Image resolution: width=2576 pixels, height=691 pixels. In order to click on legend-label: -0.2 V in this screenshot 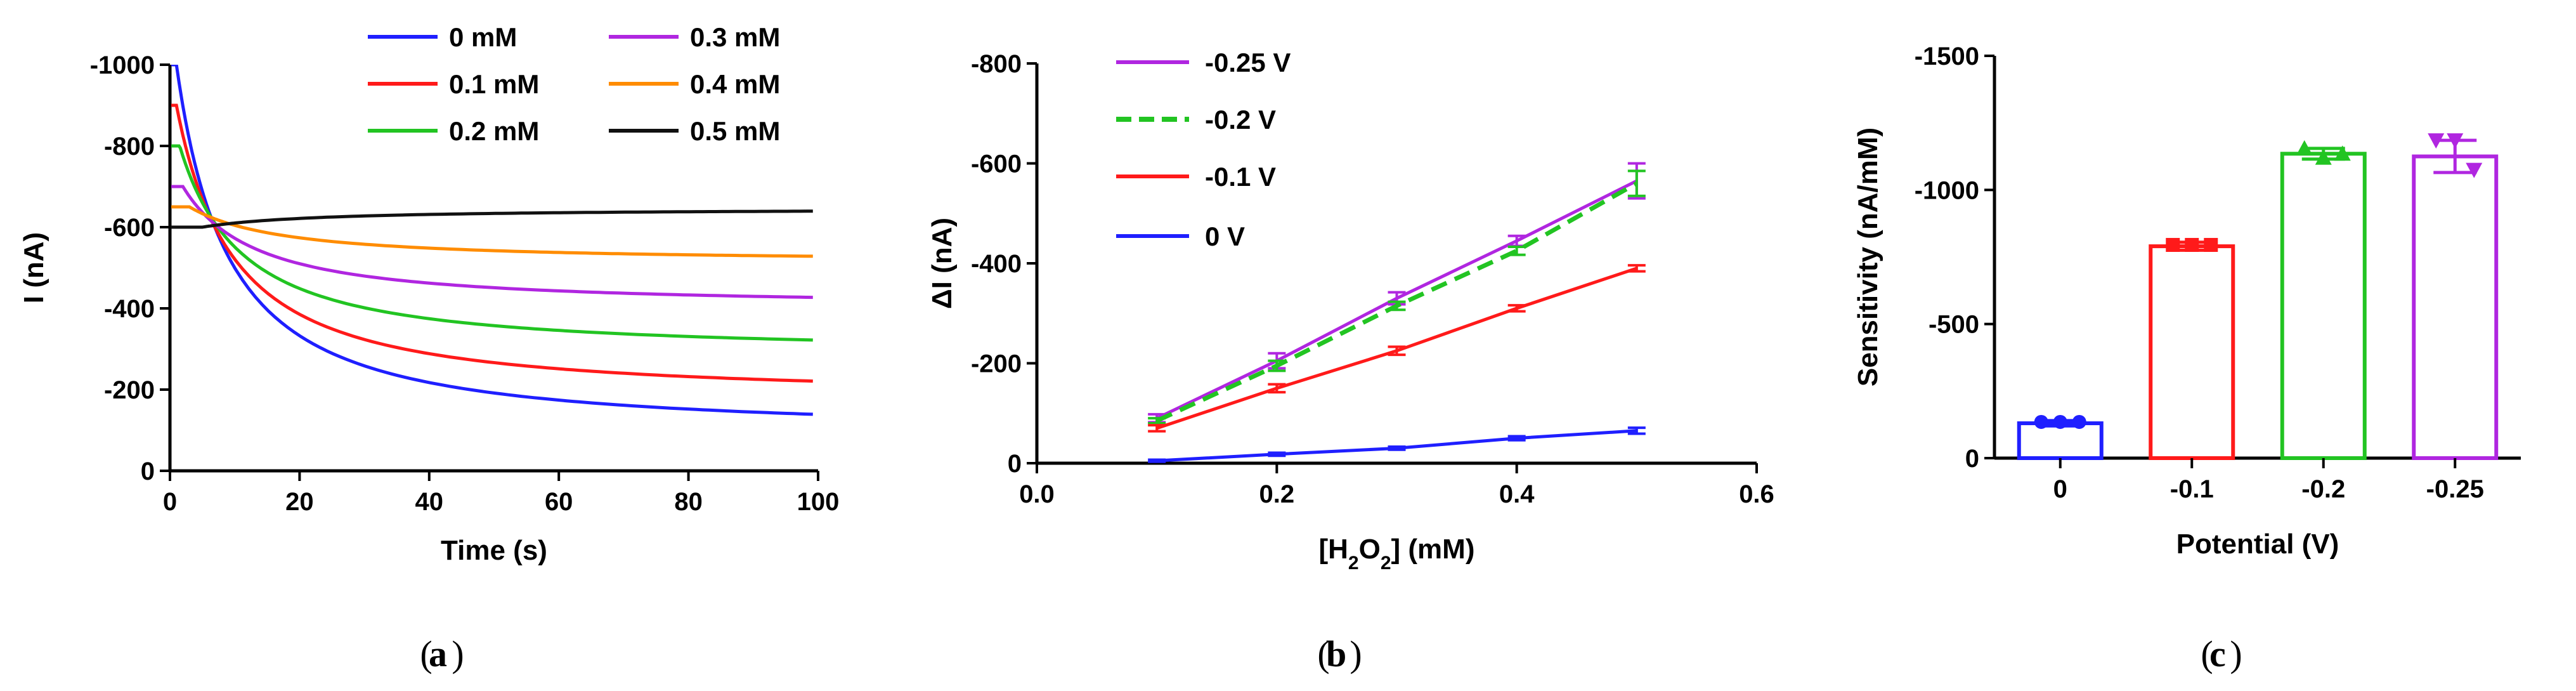, I will do `click(1240, 120)`.